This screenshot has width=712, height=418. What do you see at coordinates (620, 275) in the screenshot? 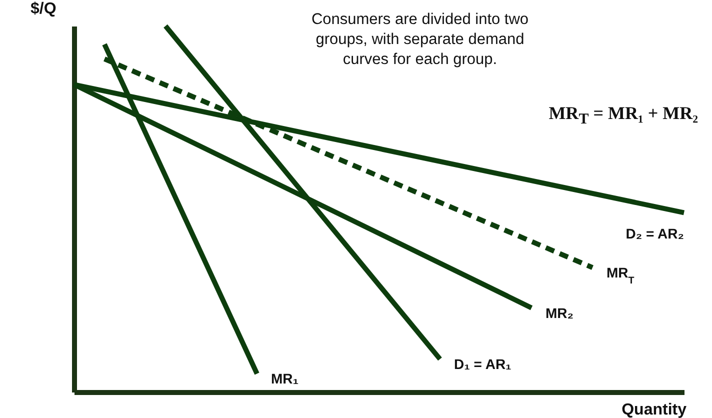
I see `series-label: MR$_{T}$` at bounding box center [620, 275].